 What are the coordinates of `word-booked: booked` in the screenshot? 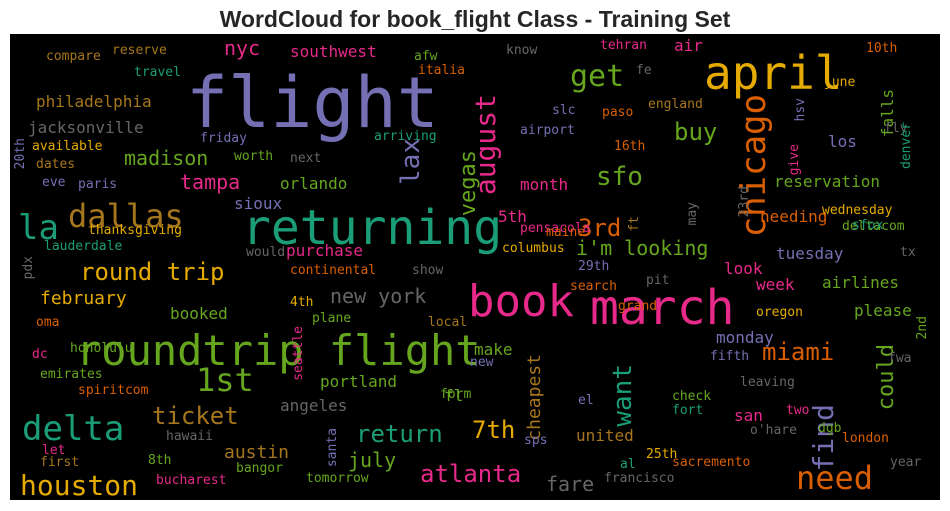 It's located at (199, 313).